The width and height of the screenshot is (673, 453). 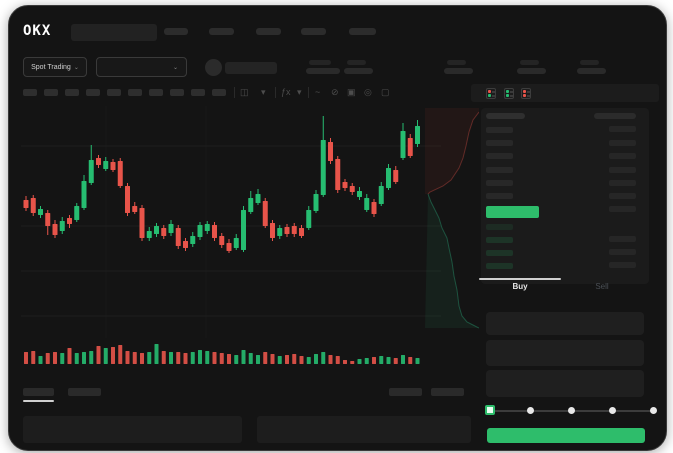 I want to click on pair-name-placeholder, so click(x=251, y=68).